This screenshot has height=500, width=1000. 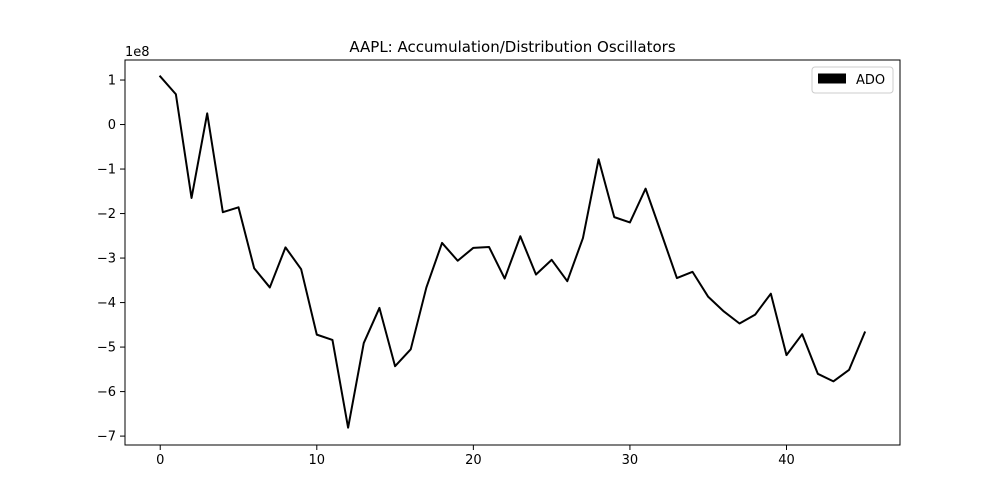 I want to click on y-tick-label: −5, so click(x=106, y=348).